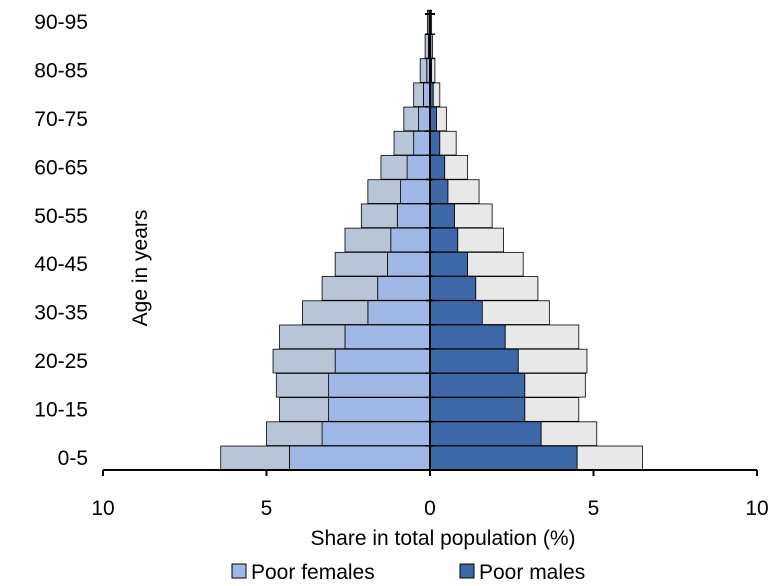 The width and height of the screenshot is (772, 586). What do you see at coordinates (61, 71) in the screenshot?
I see `y-tick-label: 80-85` at bounding box center [61, 71].